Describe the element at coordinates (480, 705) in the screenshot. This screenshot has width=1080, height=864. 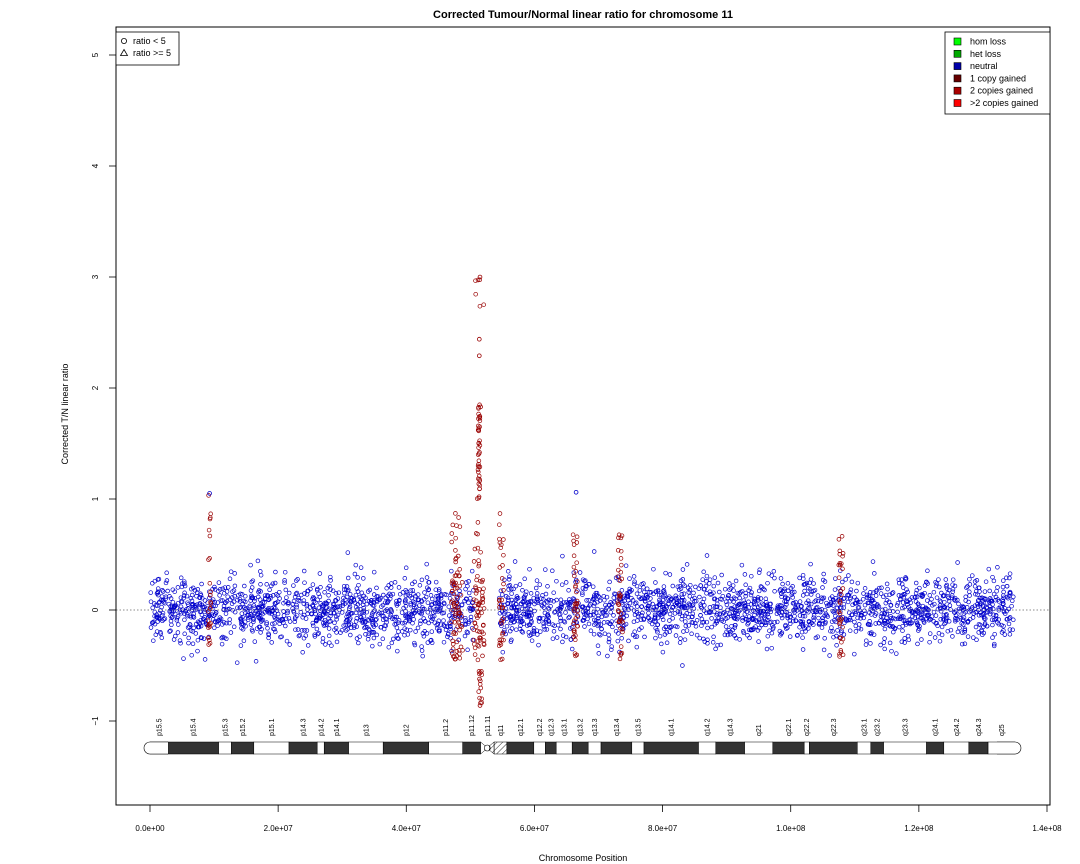
I see `data-point-notable` at that location.